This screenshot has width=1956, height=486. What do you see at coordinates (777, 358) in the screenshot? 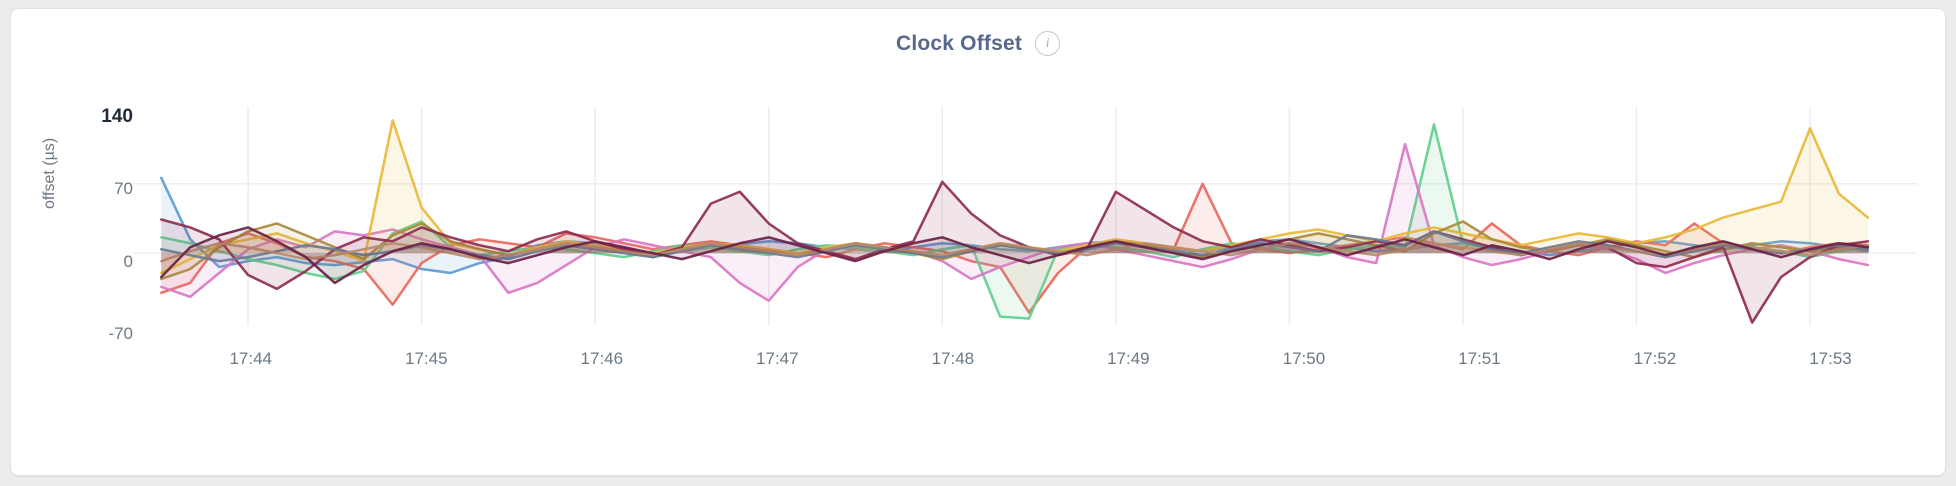
I see `x-tick-label: 17:47` at bounding box center [777, 358].